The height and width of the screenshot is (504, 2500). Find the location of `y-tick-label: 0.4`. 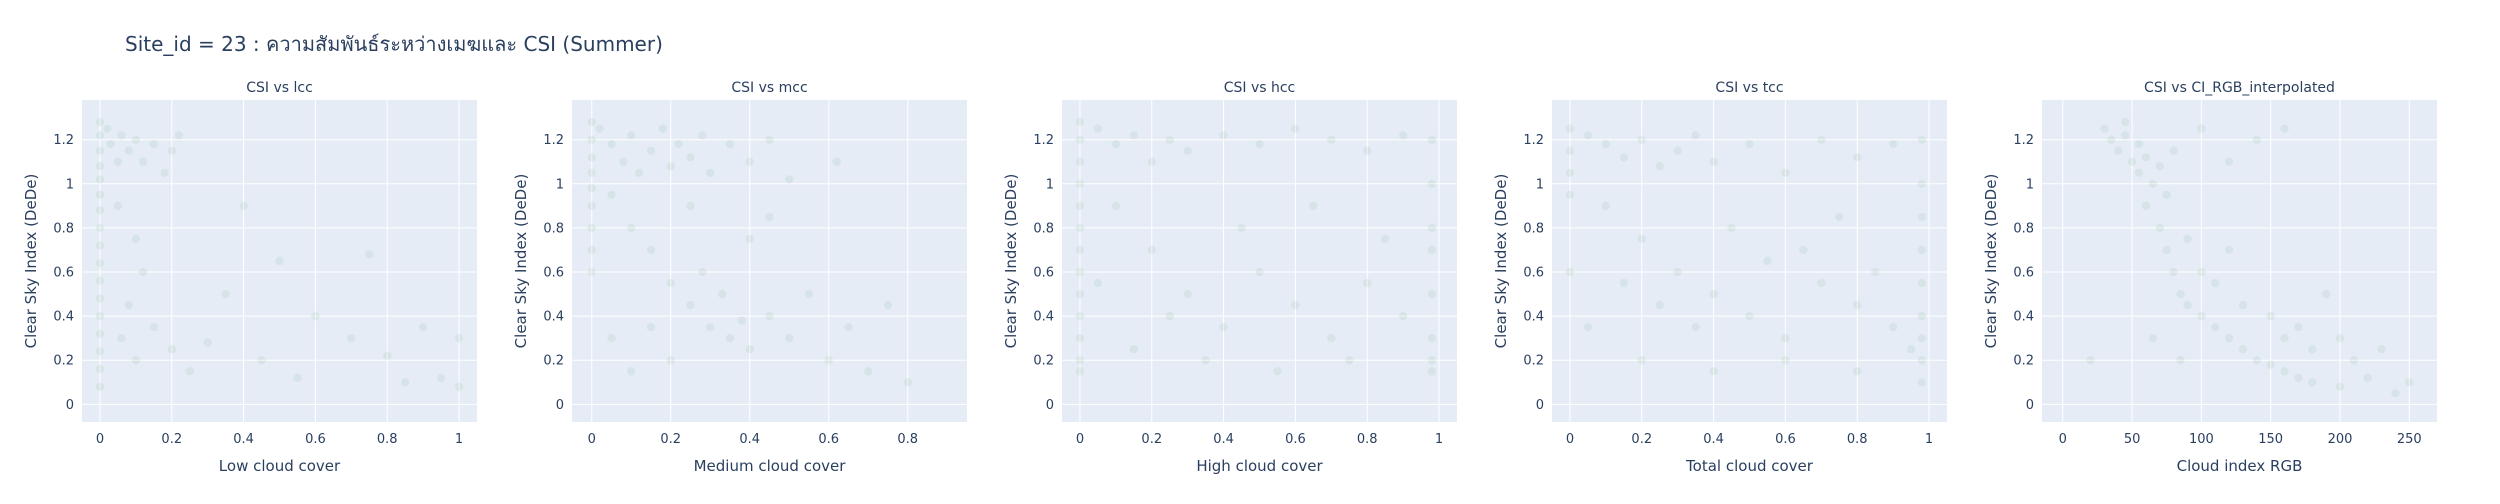

y-tick-label: 0.4 is located at coordinates (63, 317).